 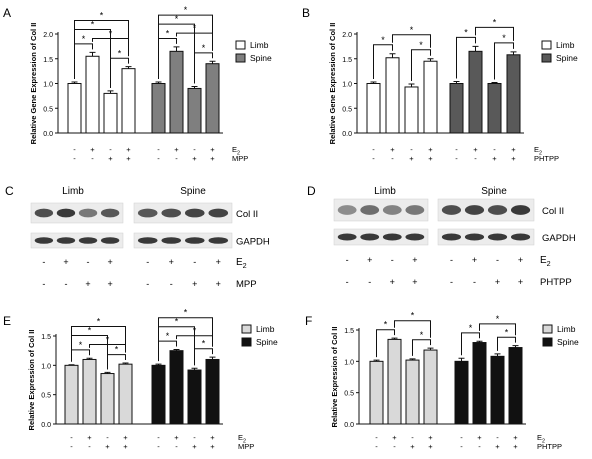 I want to click on condition-label-mpp: MPP, so click(x=240, y=158).